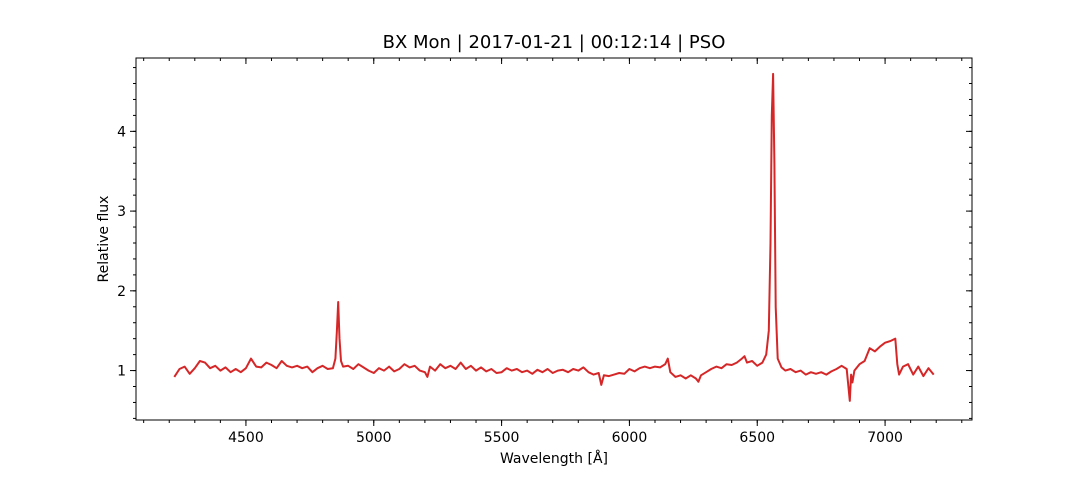 This screenshot has height=480, width=1080. I want to click on y-tick-label: 4, so click(121, 132).